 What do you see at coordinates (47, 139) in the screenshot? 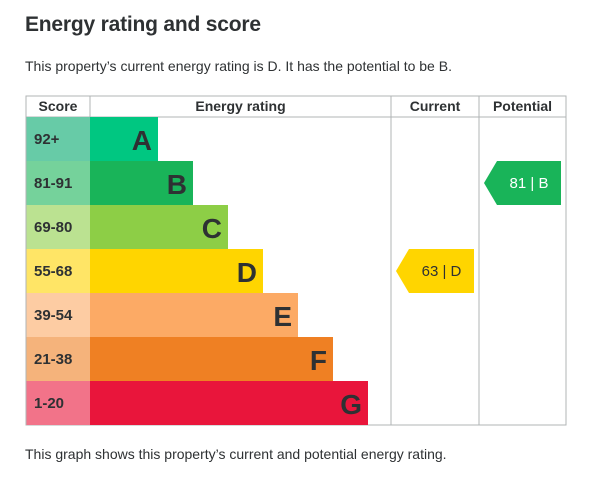
I see `score-range-label: 92+` at bounding box center [47, 139].